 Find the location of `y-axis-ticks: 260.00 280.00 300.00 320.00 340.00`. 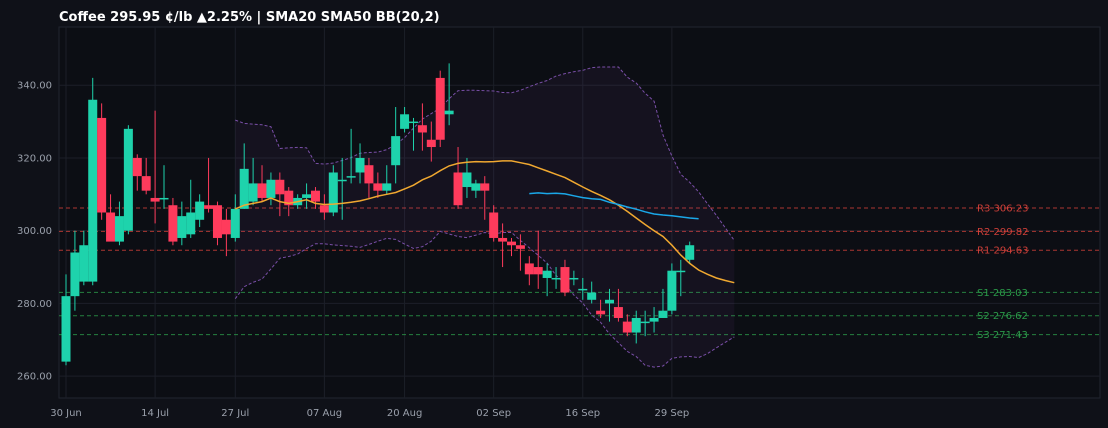

y-axis-ticks: 260.00 280.00 300.00 320.00 340.00 is located at coordinates (34, 232).